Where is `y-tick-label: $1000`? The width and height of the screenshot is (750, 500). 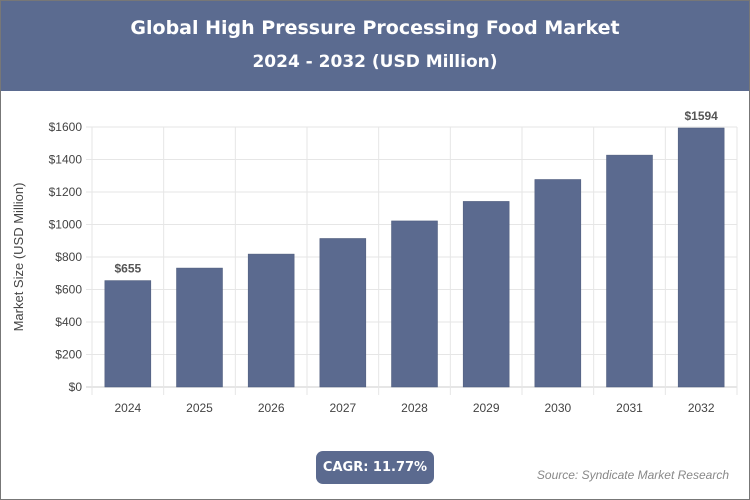 y-tick-label: $1000 is located at coordinates (66, 225).